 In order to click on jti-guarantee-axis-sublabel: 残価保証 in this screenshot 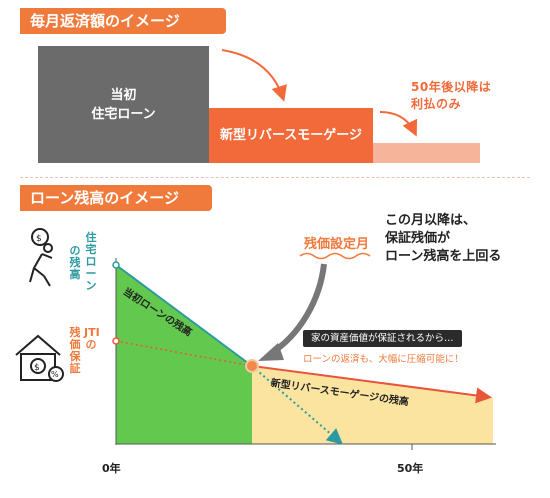, I will do `click(75, 350)`.